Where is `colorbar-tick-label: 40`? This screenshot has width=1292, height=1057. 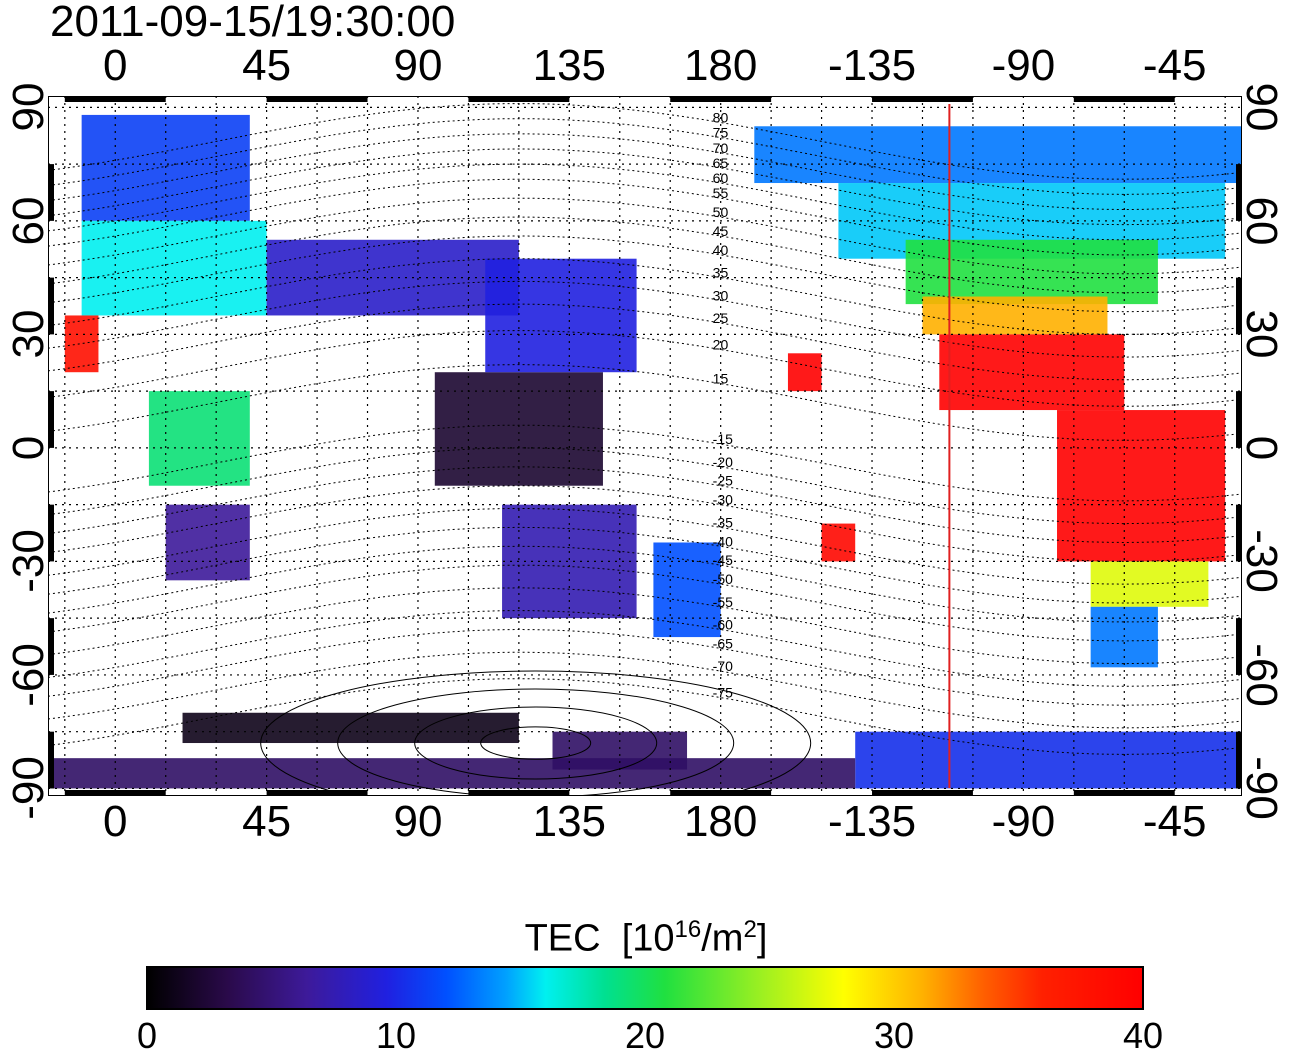 colorbar-tick-label: 40 is located at coordinates (1143, 1035).